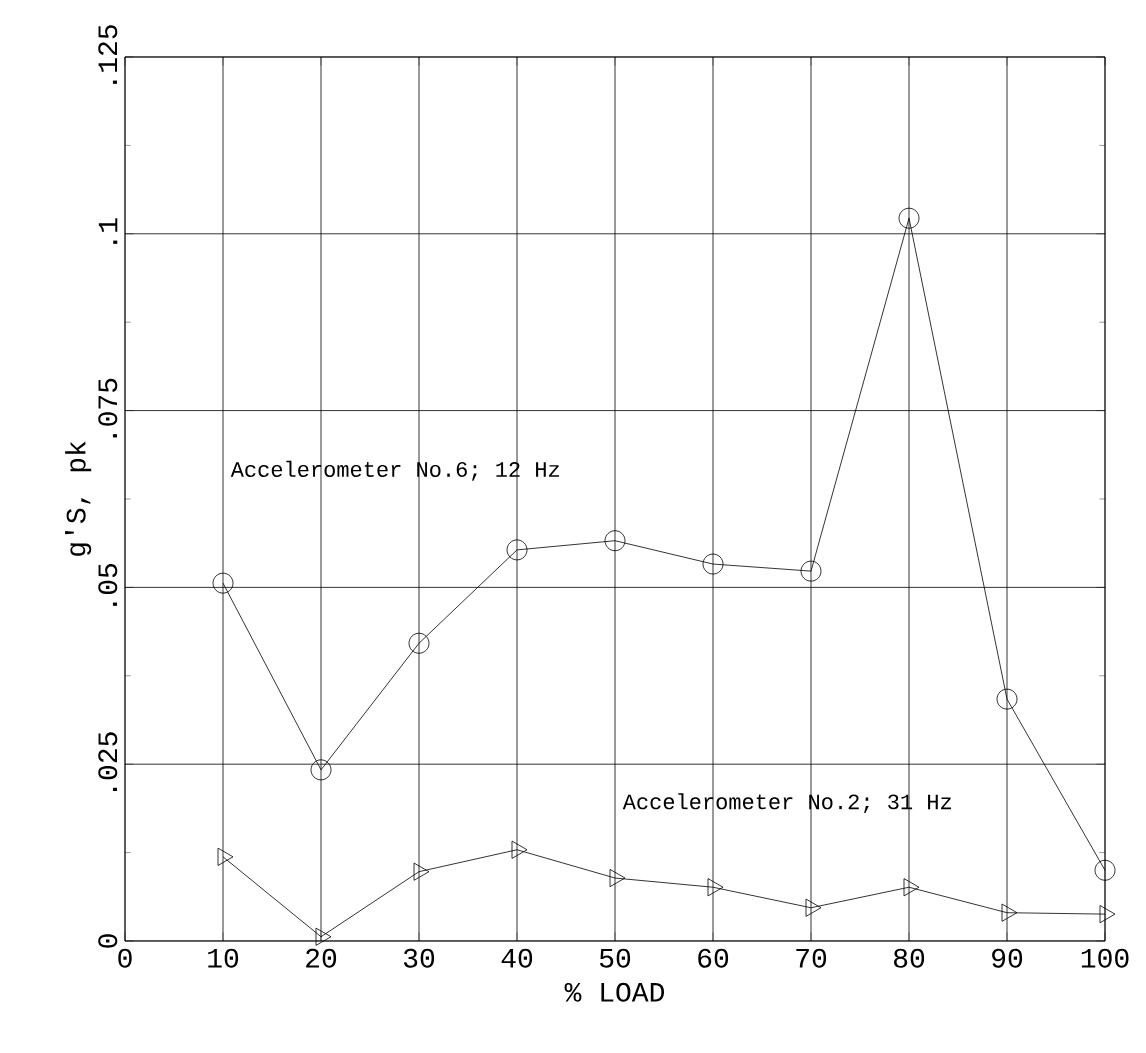 This screenshot has height=1053, width=1146. Describe the element at coordinates (108, 941) in the screenshot. I see `y-tick-label: 0` at that location.